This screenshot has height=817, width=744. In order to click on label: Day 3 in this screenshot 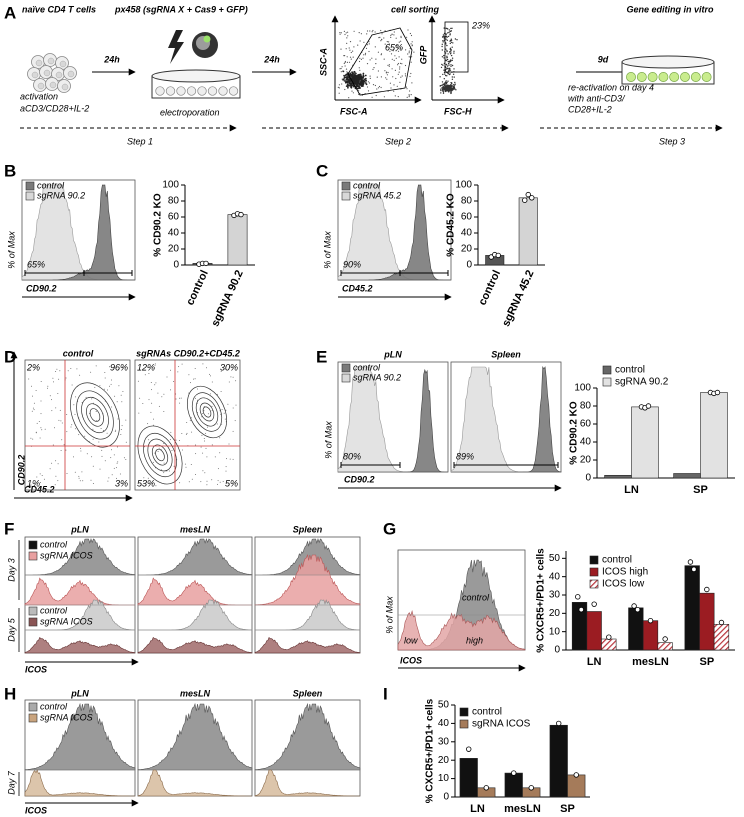, I will do `click(11, 570)`.